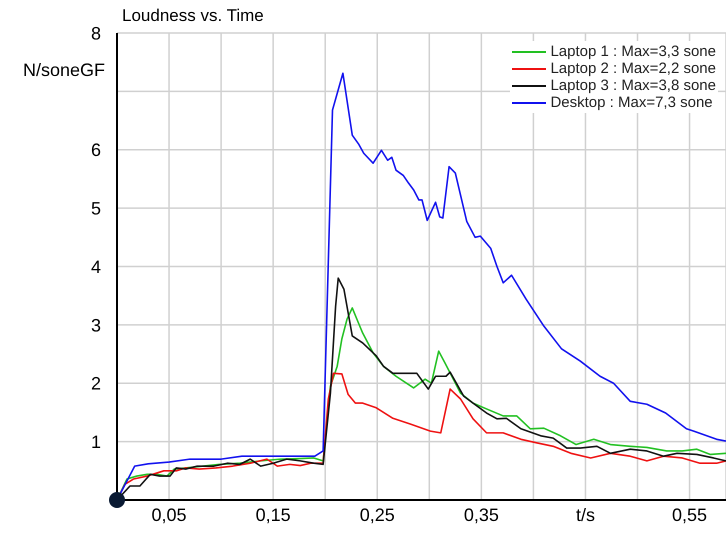 This screenshot has height=533, width=726. Describe the element at coordinates (633, 51) in the screenshot. I see `legend-label: Laptop 1 : Max=3,3 sone` at that location.